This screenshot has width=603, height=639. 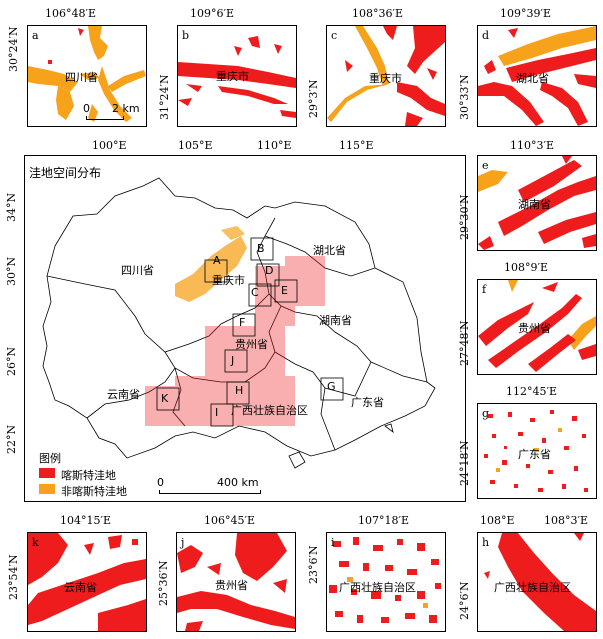 I want to click on main-lat-label-22: 22°N, so click(x=11, y=439).